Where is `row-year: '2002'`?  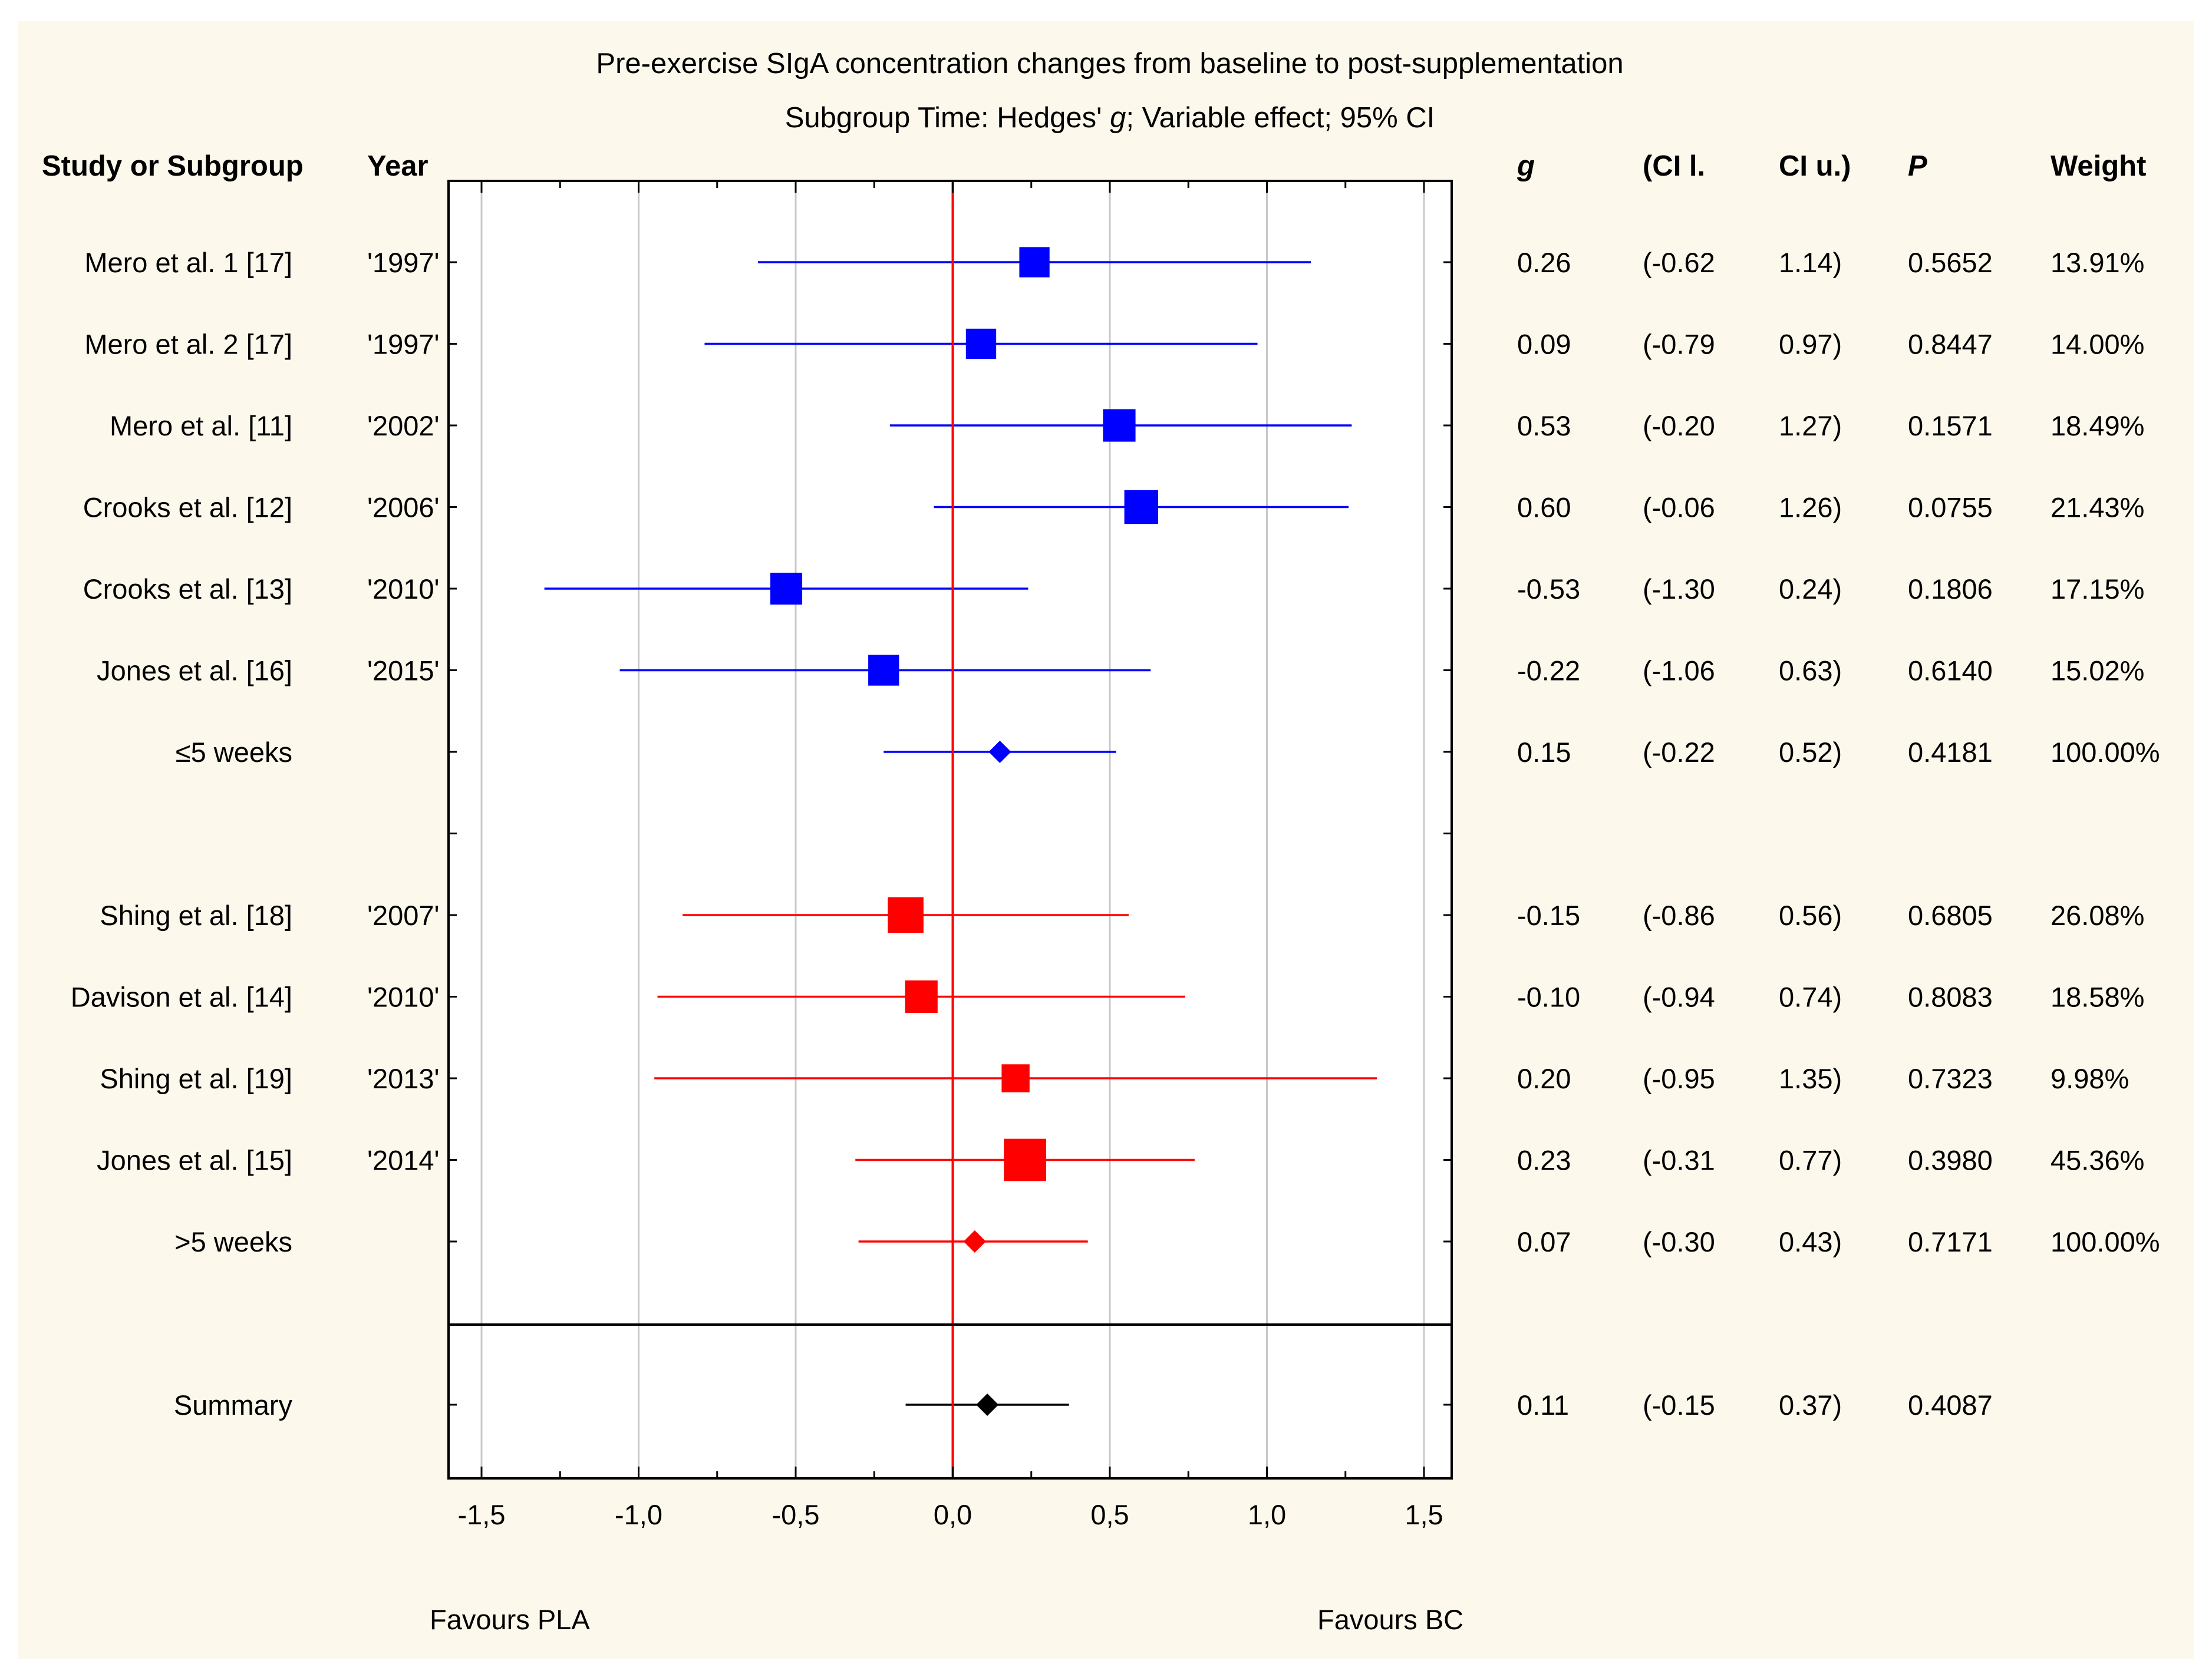 row-year: '2002' is located at coordinates (404, 425).